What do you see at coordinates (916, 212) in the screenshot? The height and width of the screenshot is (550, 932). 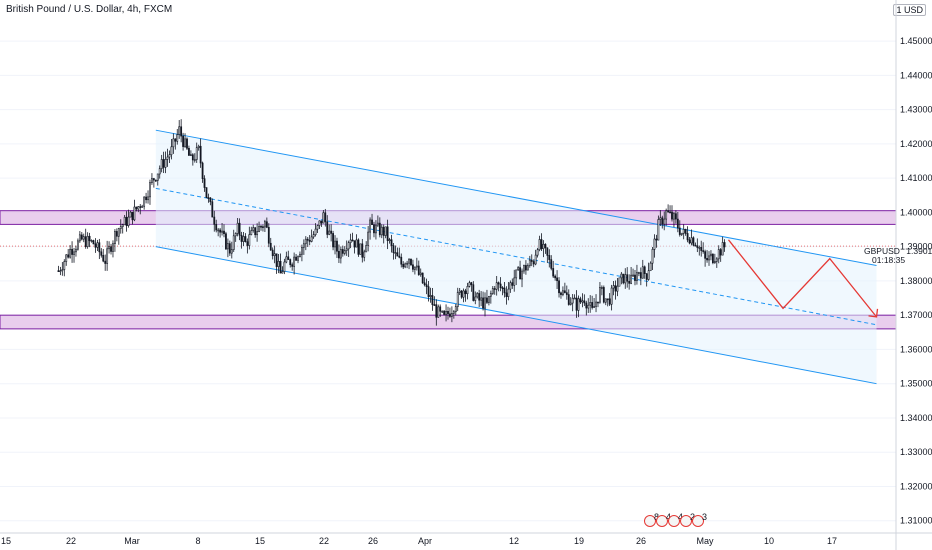 I see `y-tick-label: 1.40000` at bounding box center [916, 212].